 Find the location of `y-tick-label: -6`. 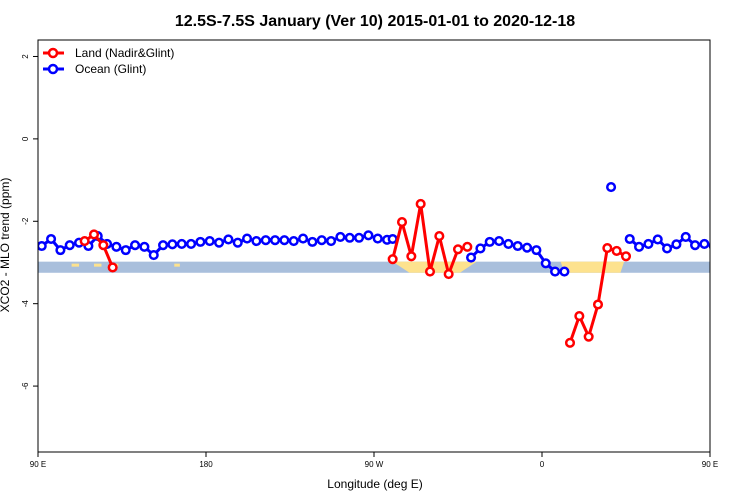

y-tick-label: -6 is located at coordinates (25, 386).